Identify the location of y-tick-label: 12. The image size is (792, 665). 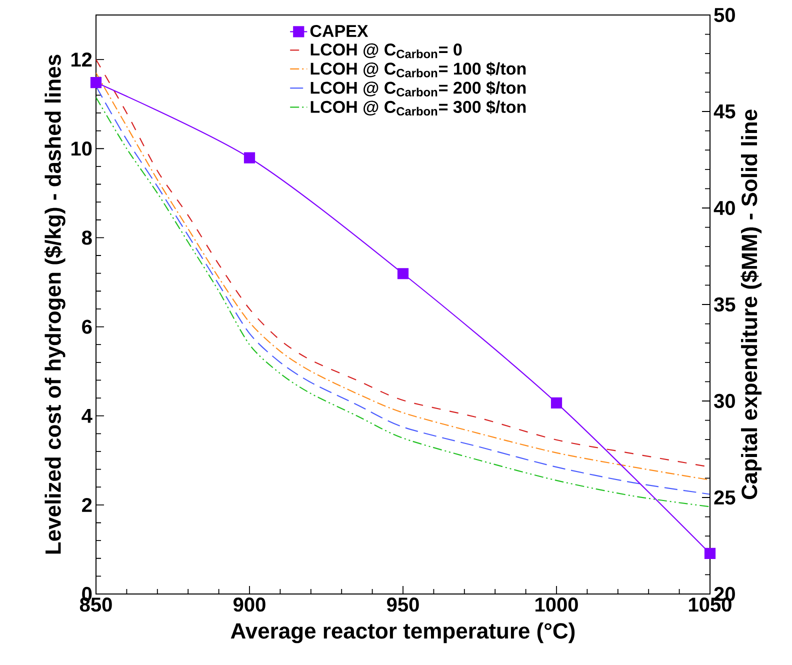
(81, 59).